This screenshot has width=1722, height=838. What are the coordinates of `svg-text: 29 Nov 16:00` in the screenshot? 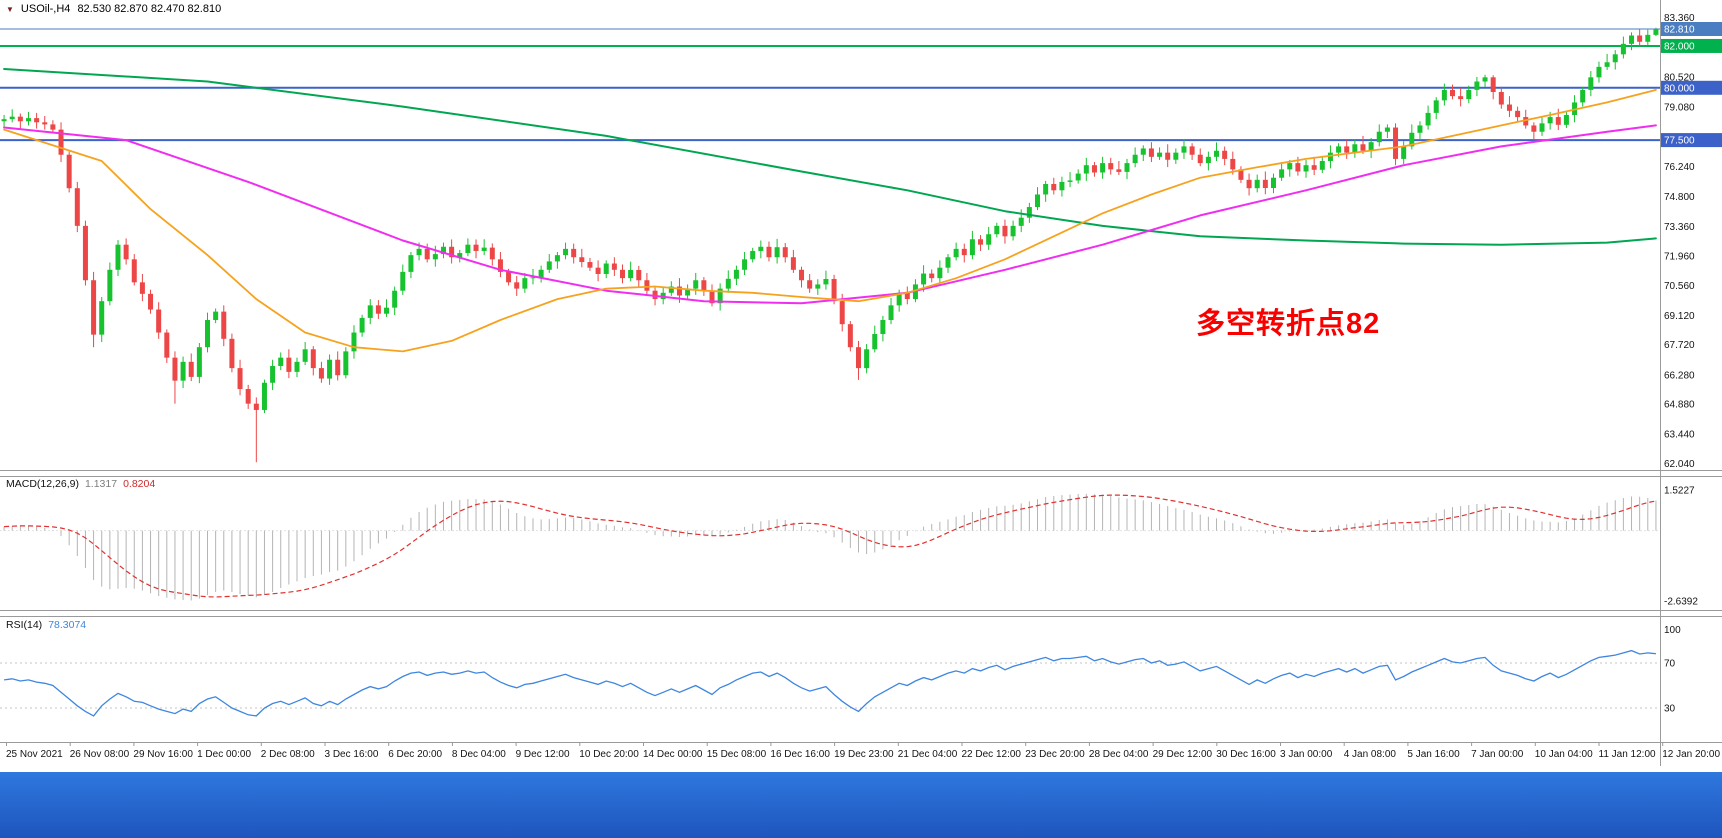 It's located at (163, 754).